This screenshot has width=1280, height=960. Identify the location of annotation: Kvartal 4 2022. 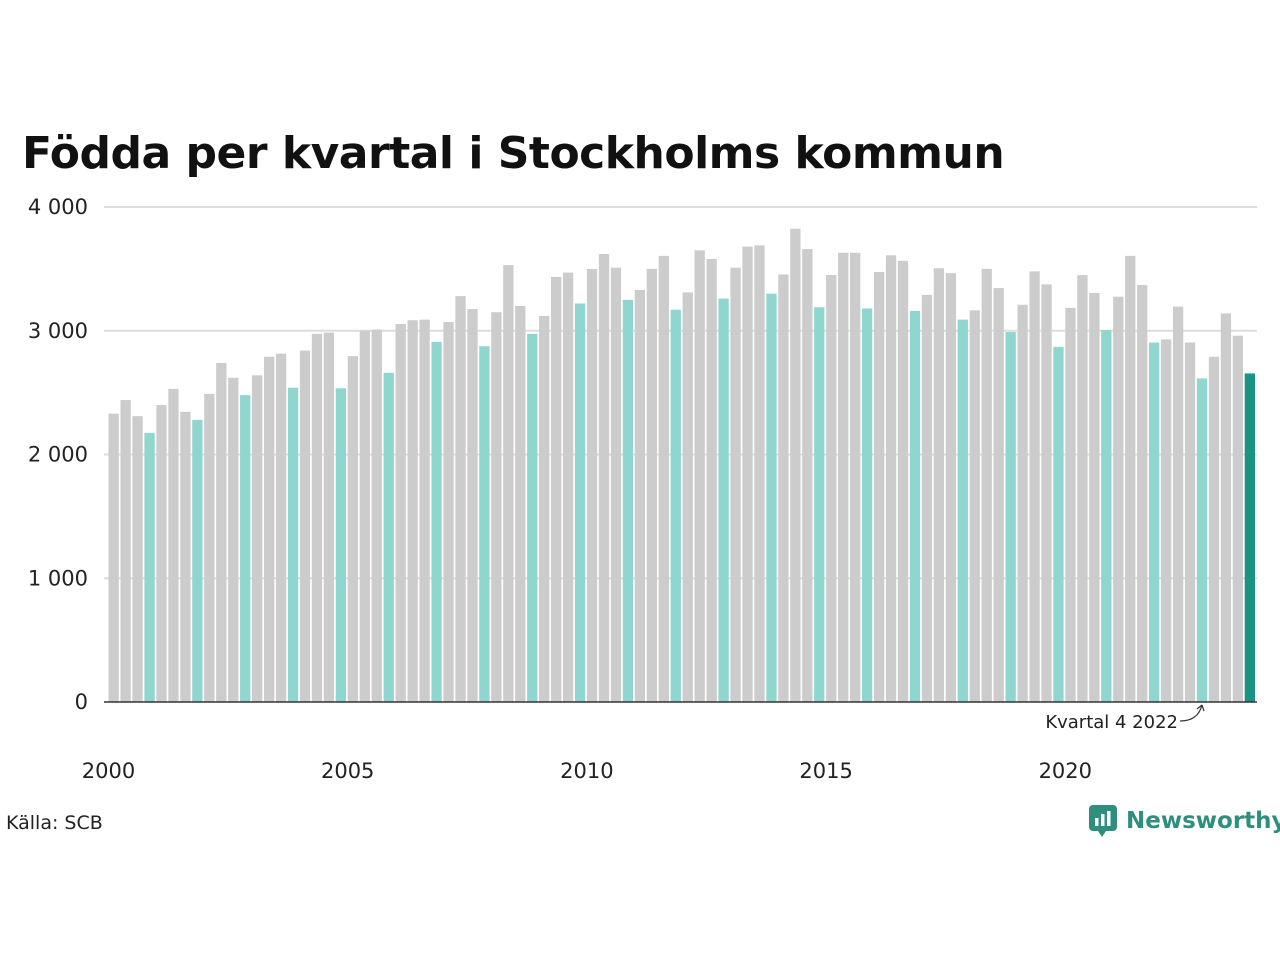
(1125, 718).